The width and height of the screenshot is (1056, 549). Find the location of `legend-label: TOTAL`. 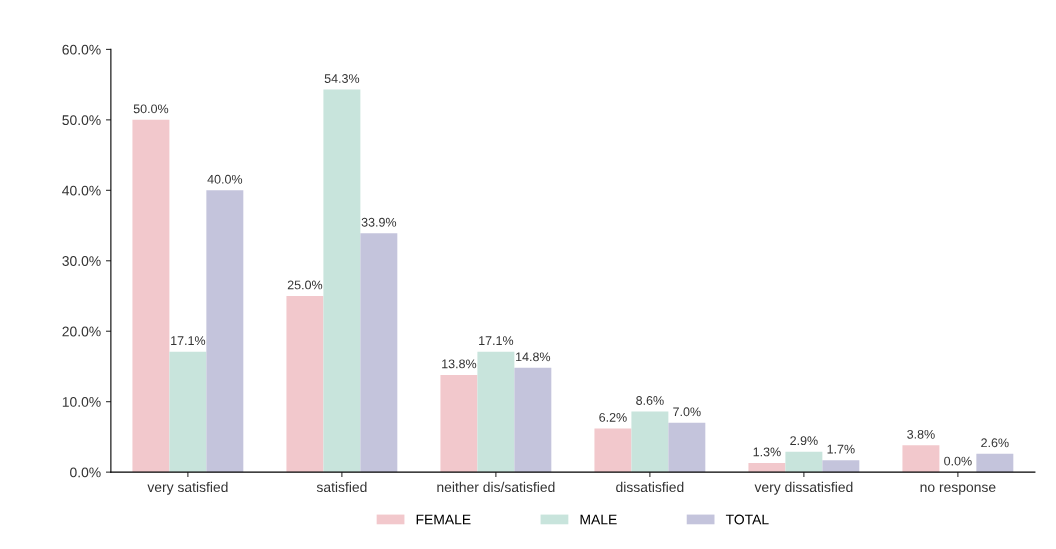

legend-label: TOTAL is located at coordinates (747, 519).